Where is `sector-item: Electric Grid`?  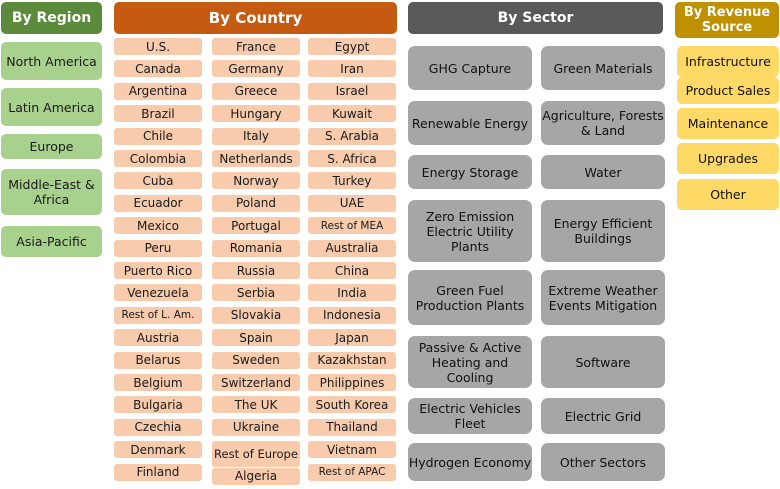
sector-item: Electric Grid is located at coordinates (603, 416).